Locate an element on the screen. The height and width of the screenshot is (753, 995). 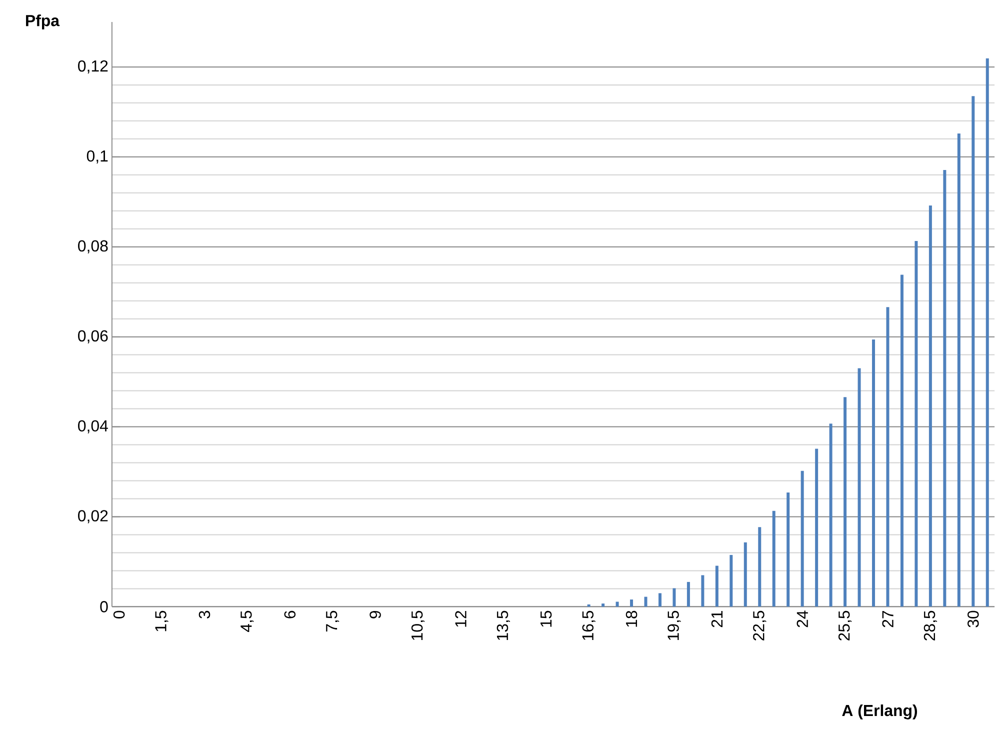
x-tick-label: 19,5 is located at coordinates (674, 625).